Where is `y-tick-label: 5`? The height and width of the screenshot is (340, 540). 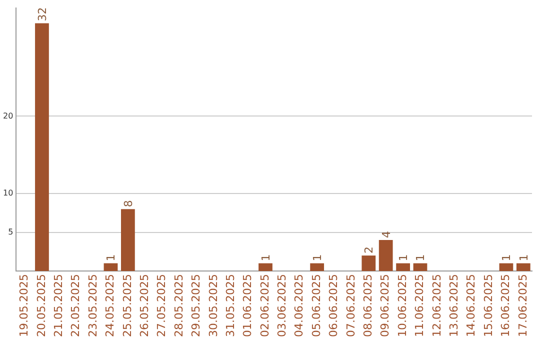
y-tick-label: 5 is located at coordinates (11, 231).